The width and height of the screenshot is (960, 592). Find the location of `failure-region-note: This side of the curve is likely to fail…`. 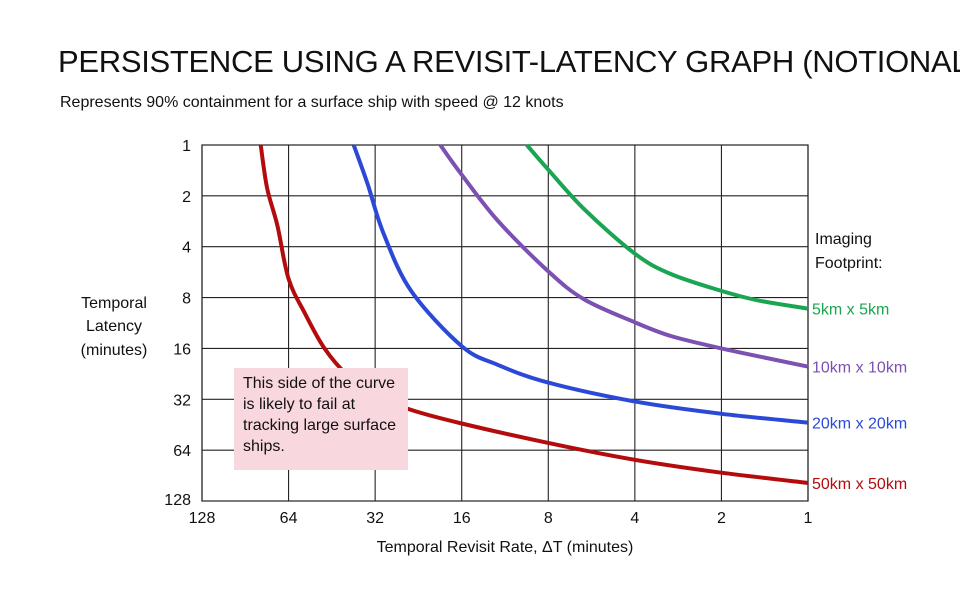

failure-region-note: This side of the curve is likely to fail… is located at coordinates (321, 419).